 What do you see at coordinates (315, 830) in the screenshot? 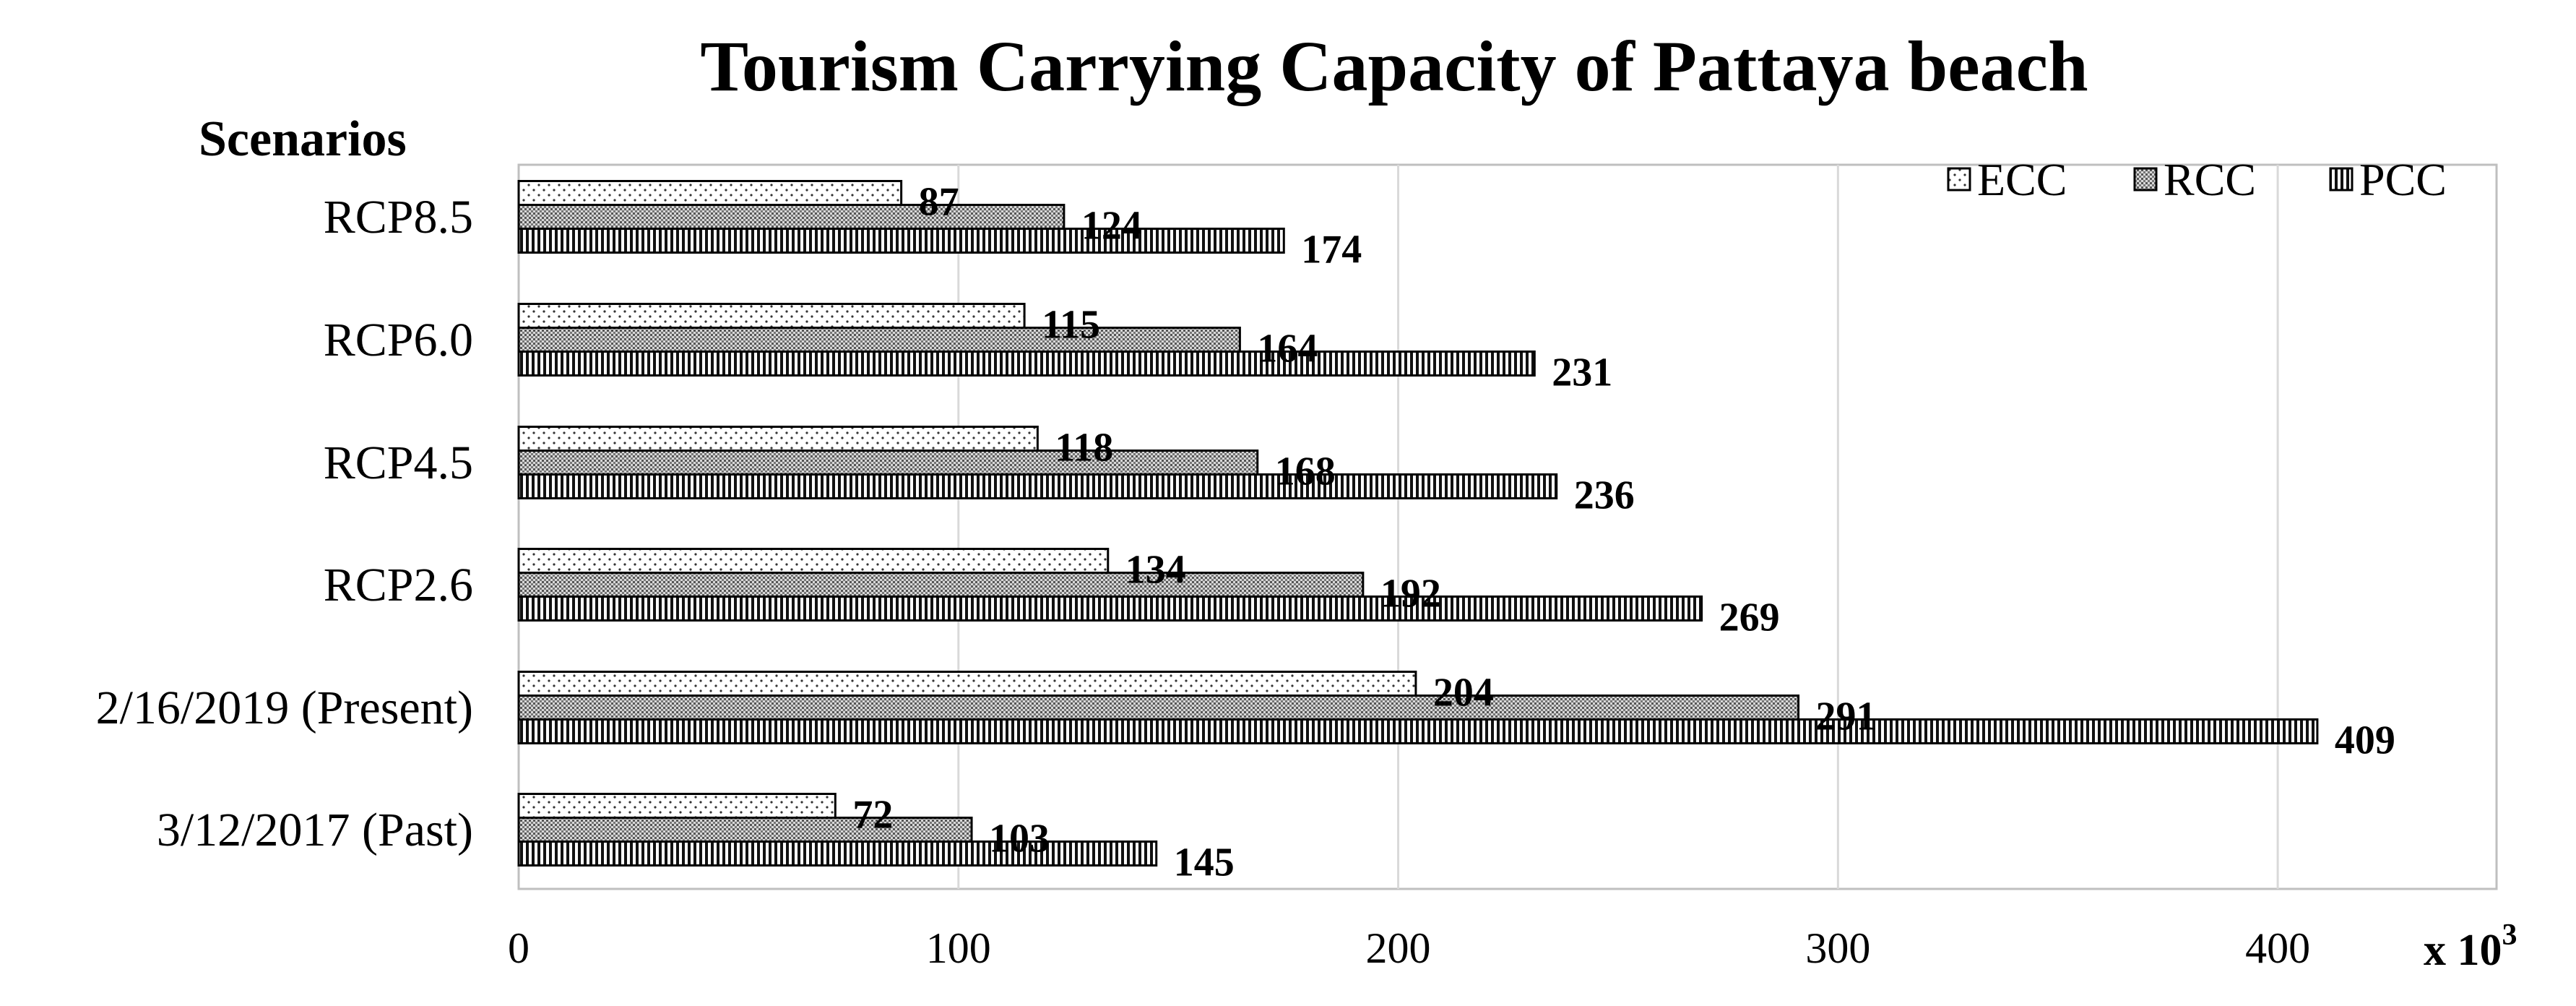
I see `category-label-3-12-2017-past: 3/12/2017 (Past)` at bounding box center [315, 830].